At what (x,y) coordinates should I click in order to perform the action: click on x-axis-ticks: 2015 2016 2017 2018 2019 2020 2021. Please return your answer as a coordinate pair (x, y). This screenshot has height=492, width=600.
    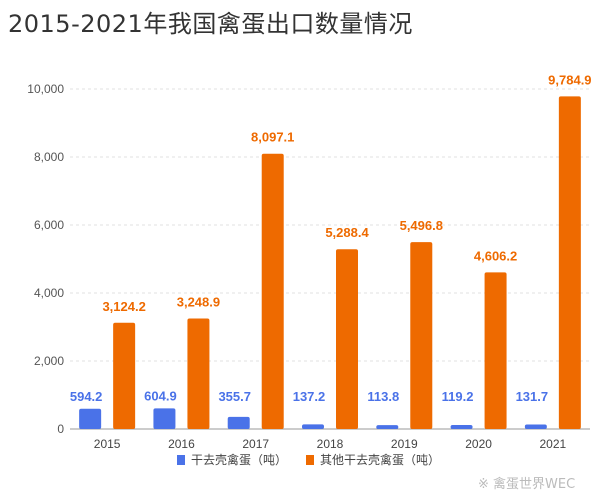
    Looking at the image, I should click on (330, 444).